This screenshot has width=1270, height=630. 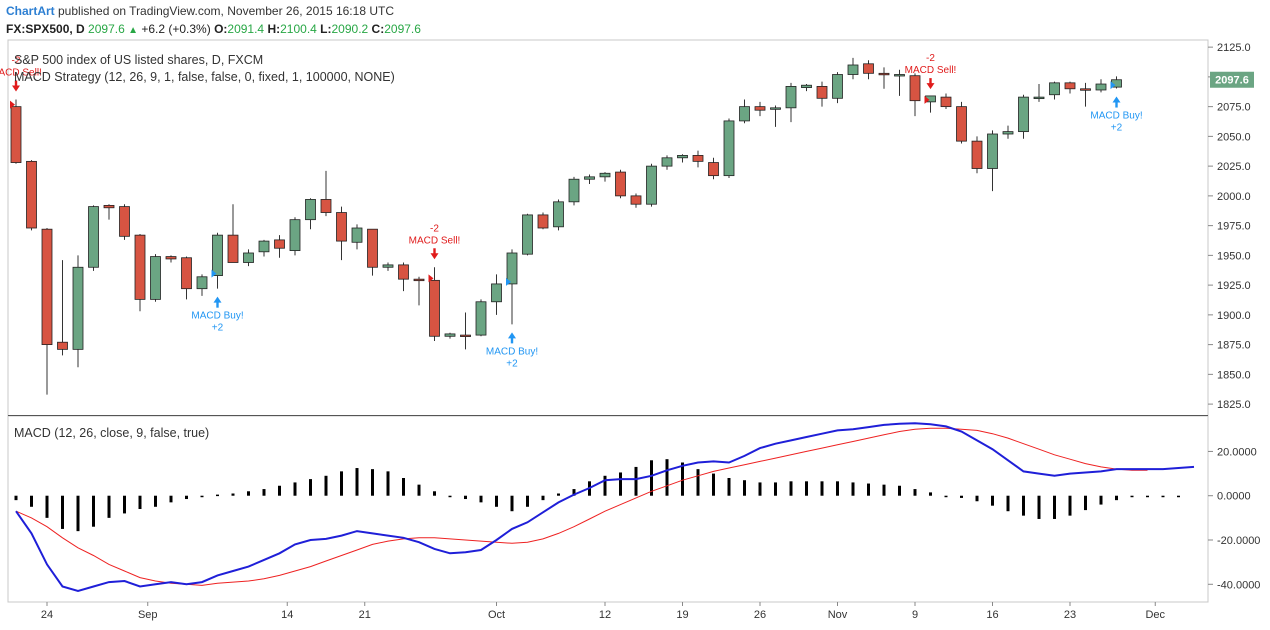 What do you see at coordinates (1155, 615) in the screenshot?
I see `time-tick-label: Dec` at bounding box center [1155, 615].